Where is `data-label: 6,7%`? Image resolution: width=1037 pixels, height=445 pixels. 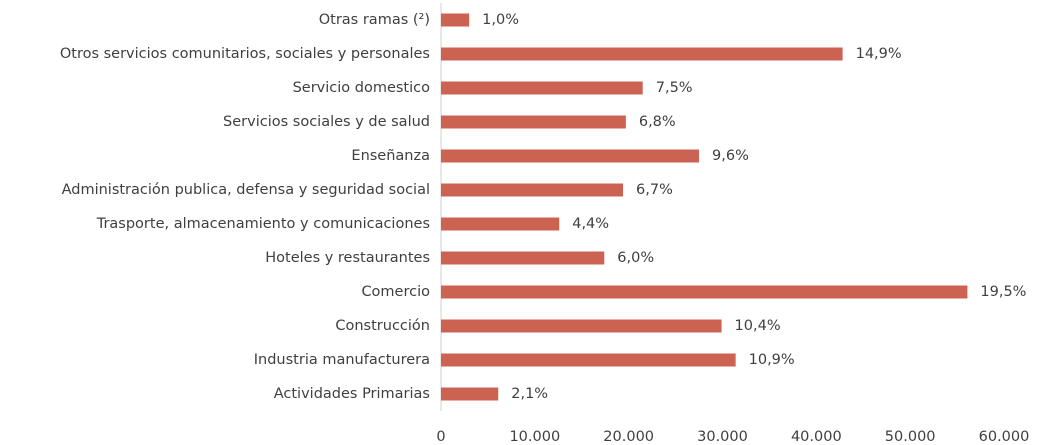 data-label: 6,7% is located at coordinates (654, 190).